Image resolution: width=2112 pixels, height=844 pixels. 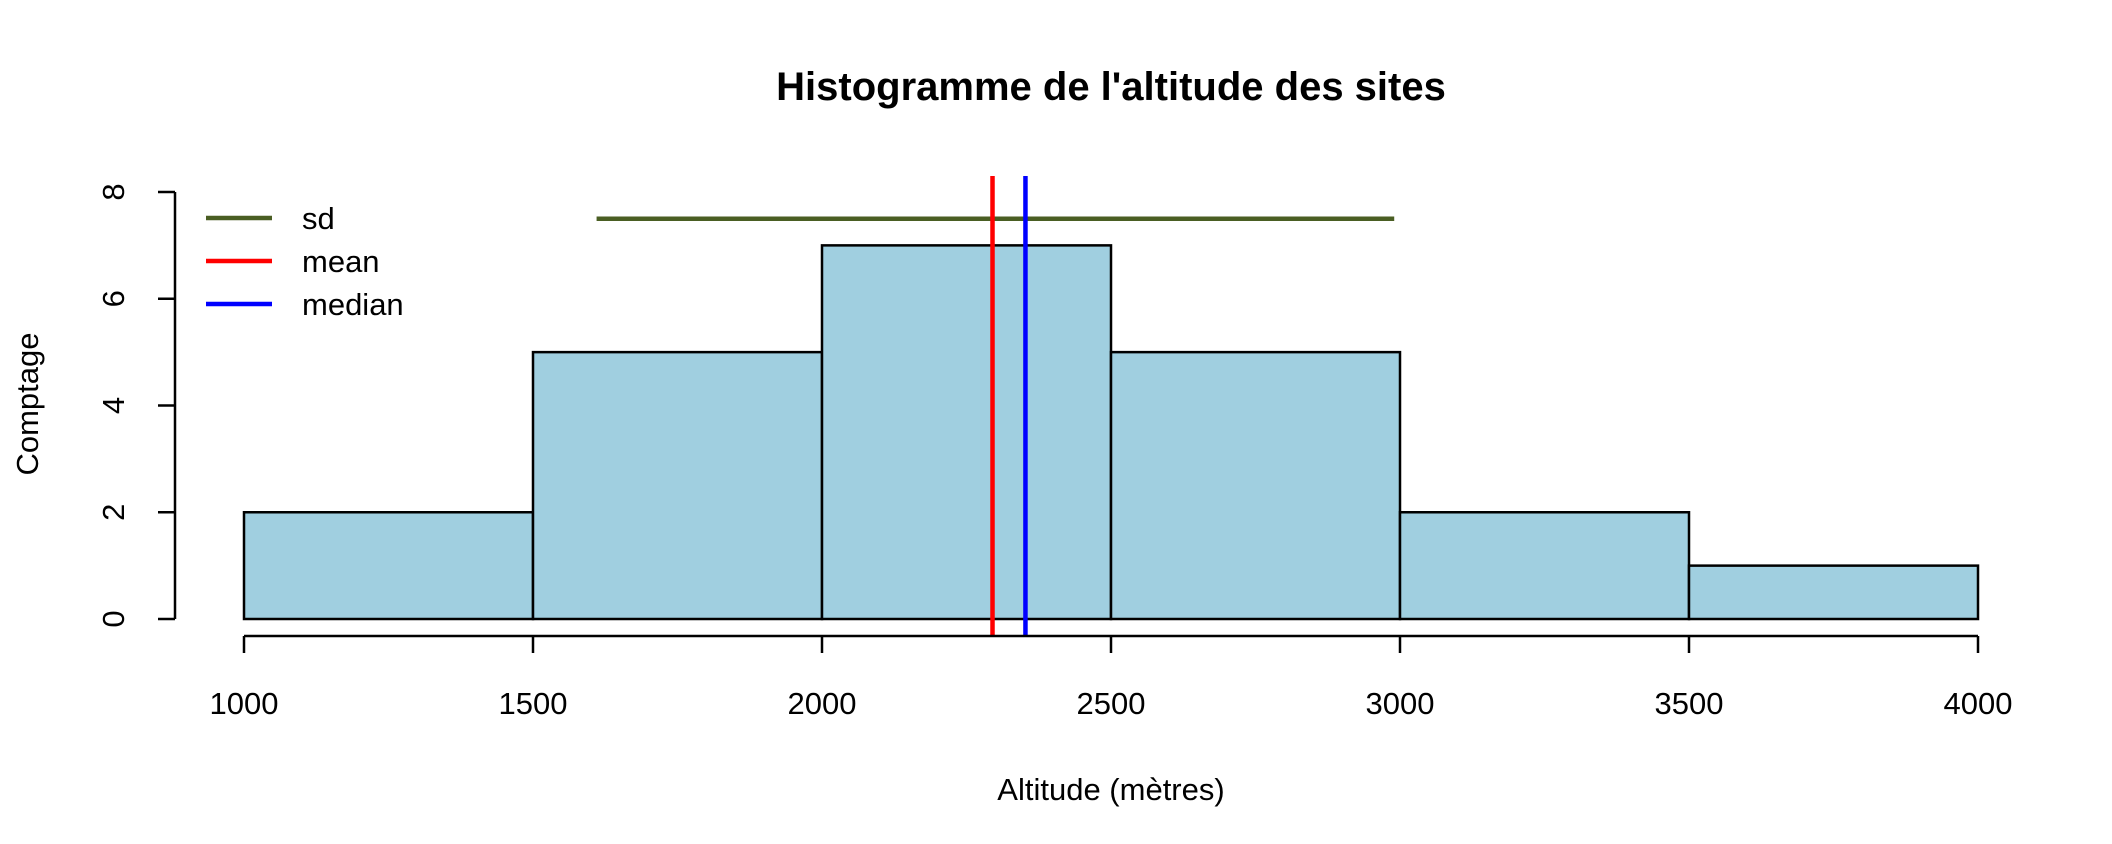 I want to click on x-tick-label: 3000, so click(x=1400, y=703).